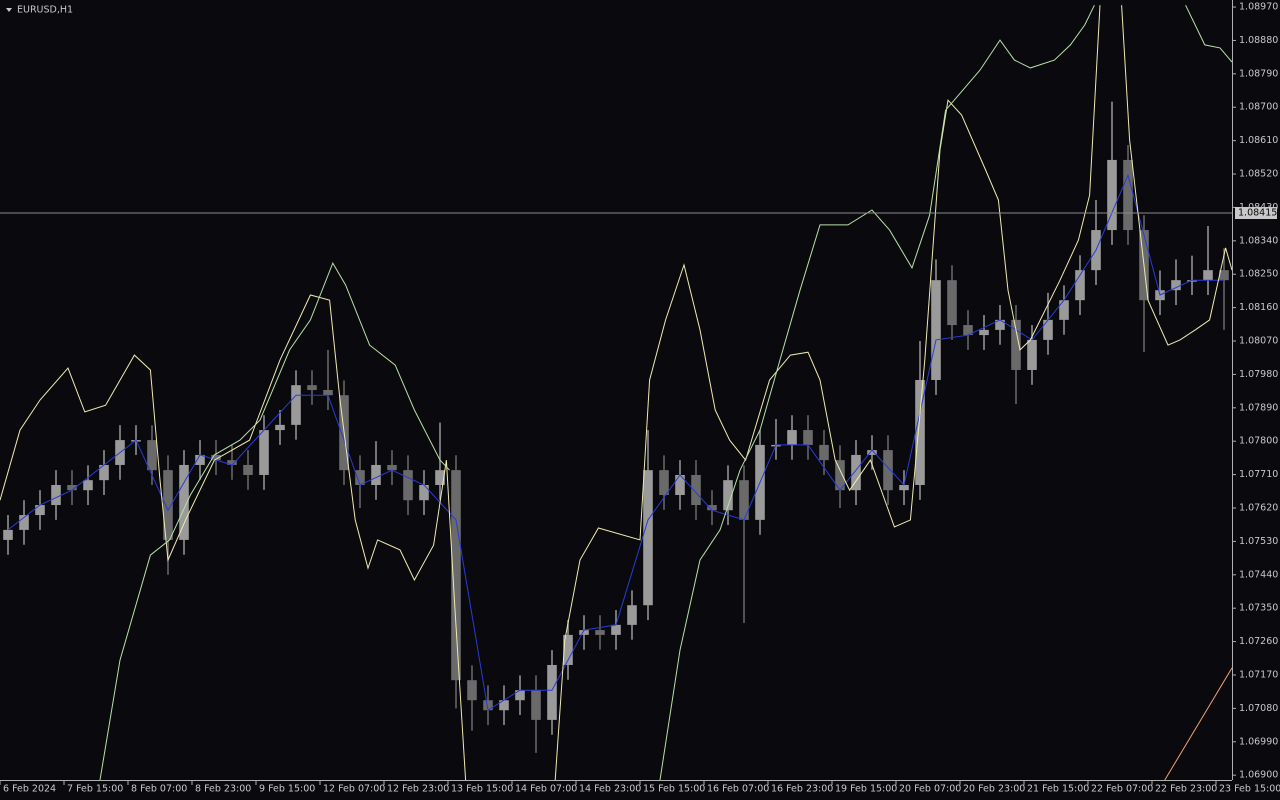 The width and height of the screenshot is (1280, 800). What do you see at coordinates (1257, 212) in the screenshot?
I see `current-price-label: 1.08415` at bounding box center [1257, 212].